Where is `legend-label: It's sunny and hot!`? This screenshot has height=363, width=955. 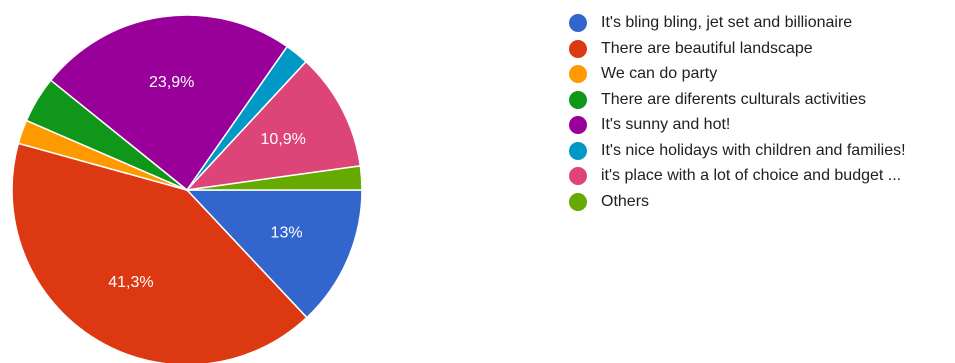
legend-label: It's sunny and hot! is located at coordinates (666, 124).